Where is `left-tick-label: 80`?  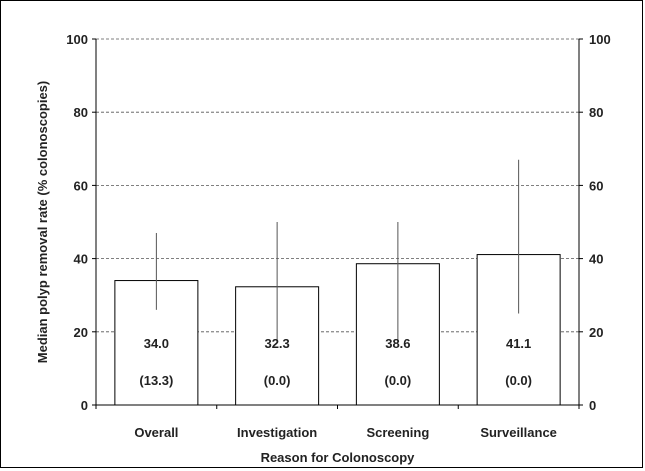
left-tick-label: 80 is located at coordinates (81, 112).